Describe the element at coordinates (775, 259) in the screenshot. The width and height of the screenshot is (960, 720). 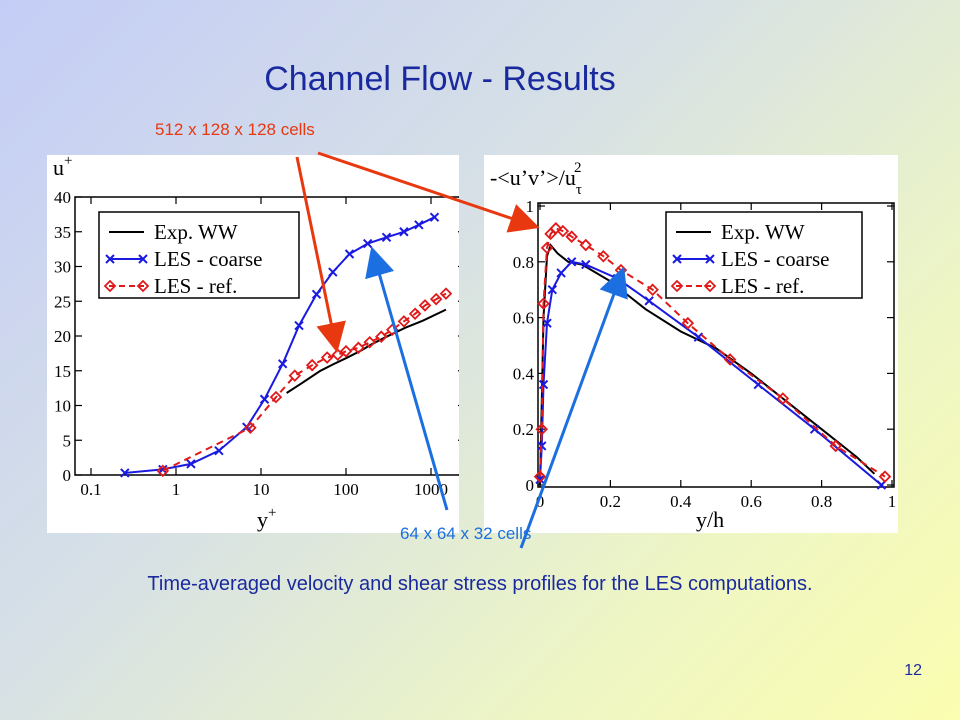
I see `chart2-legend-label-1: LES - coarse` at that location.